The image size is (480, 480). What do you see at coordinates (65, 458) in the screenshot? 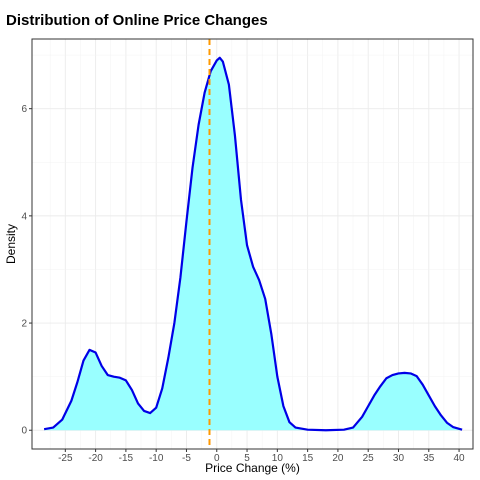
I see `x-tick-label: -25` at bounding box center [65, 458].